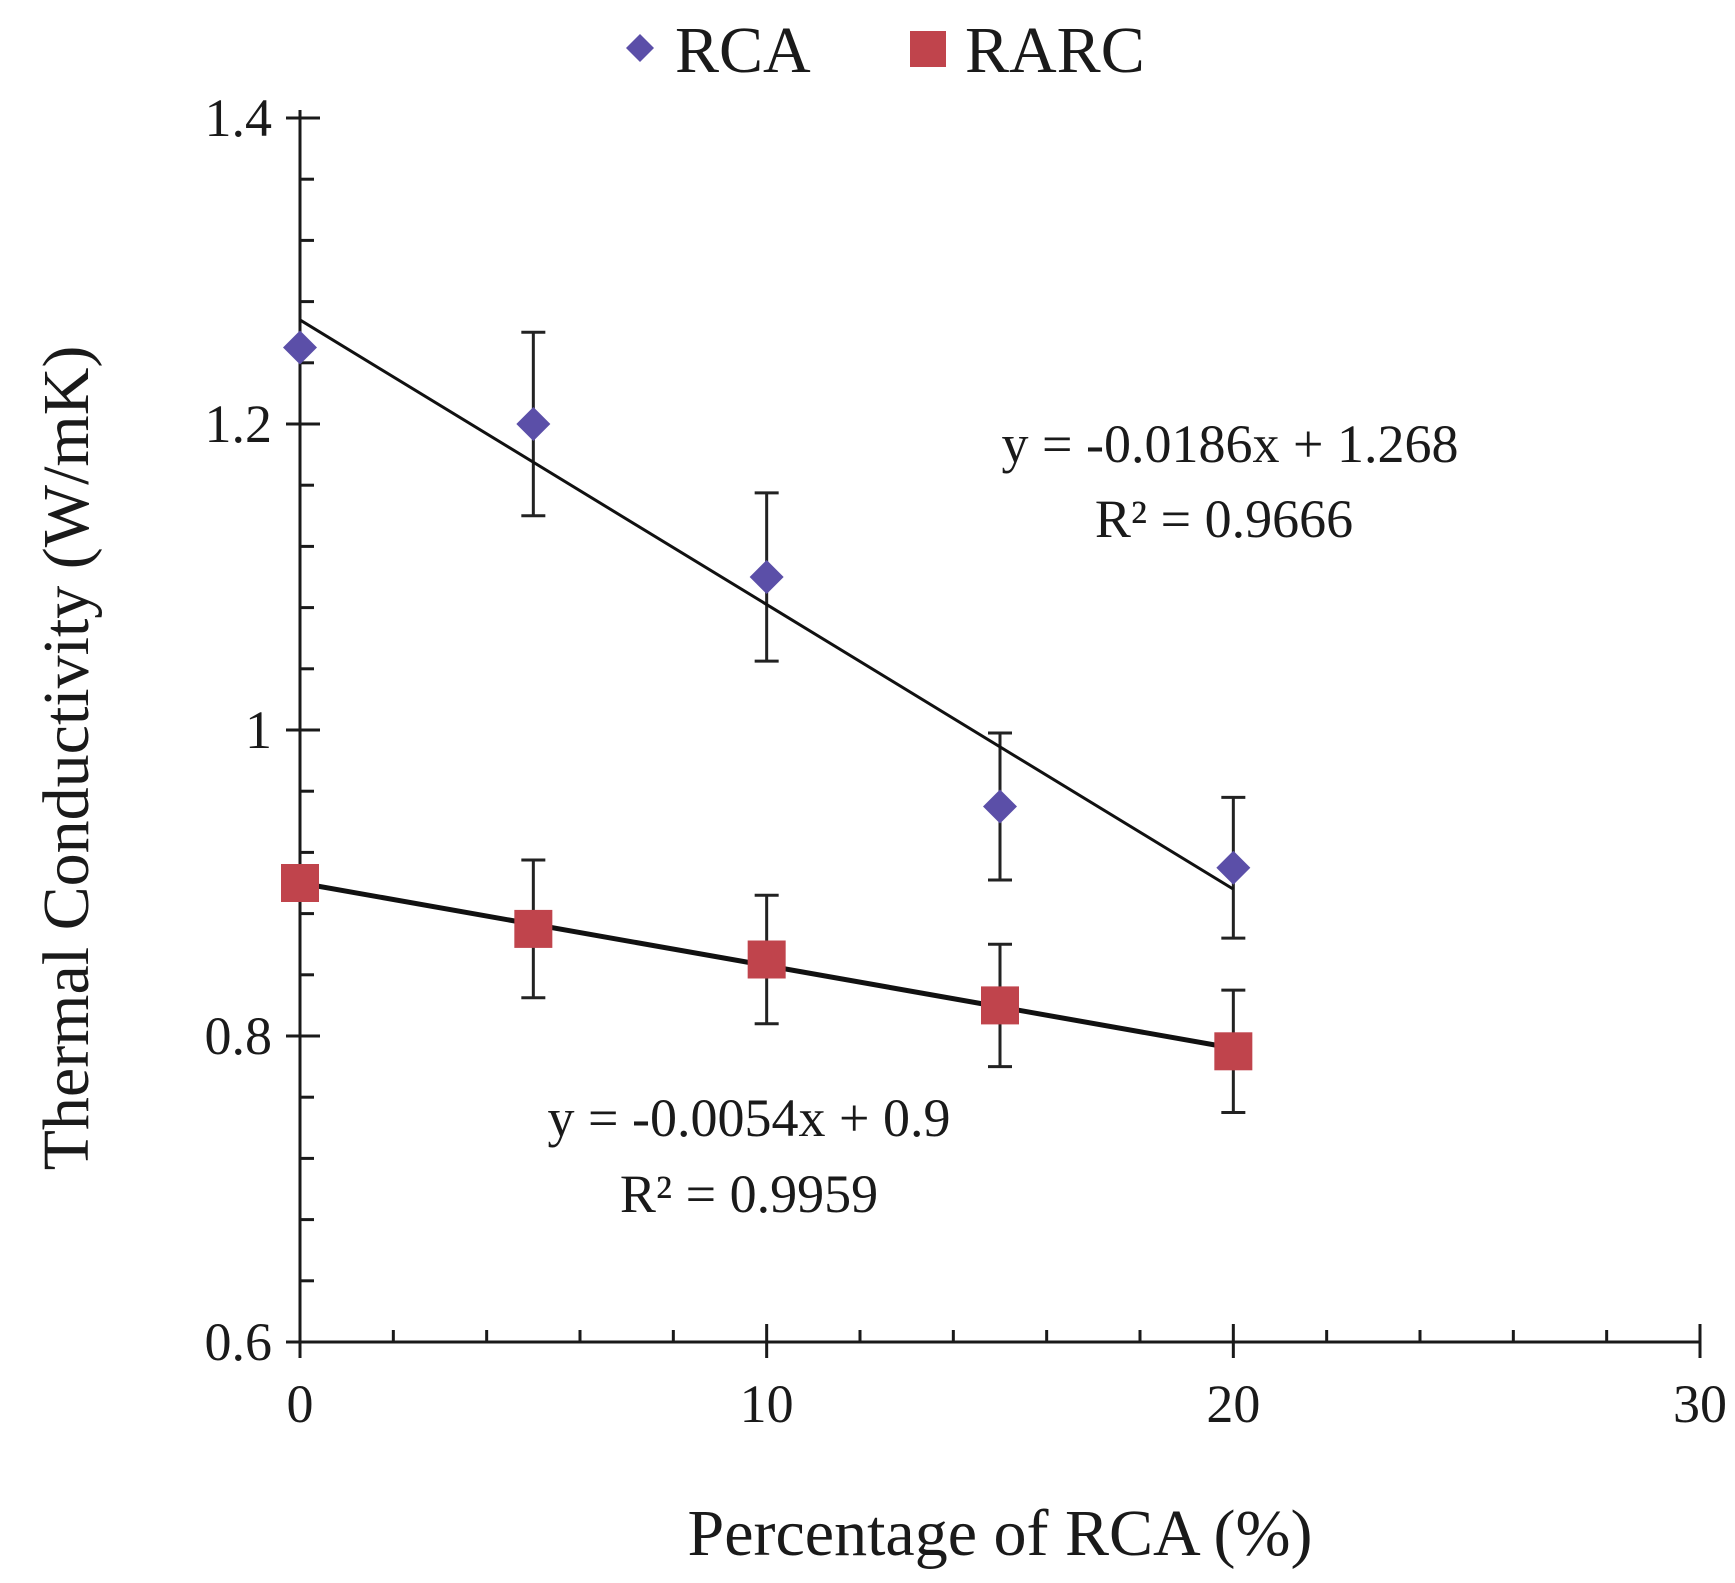 This screenshot has height=1583, width=1735. Describe the element at coordinates (1055, 50) in the screenshot. I see `legend-label-rarc: RARC` at that location.